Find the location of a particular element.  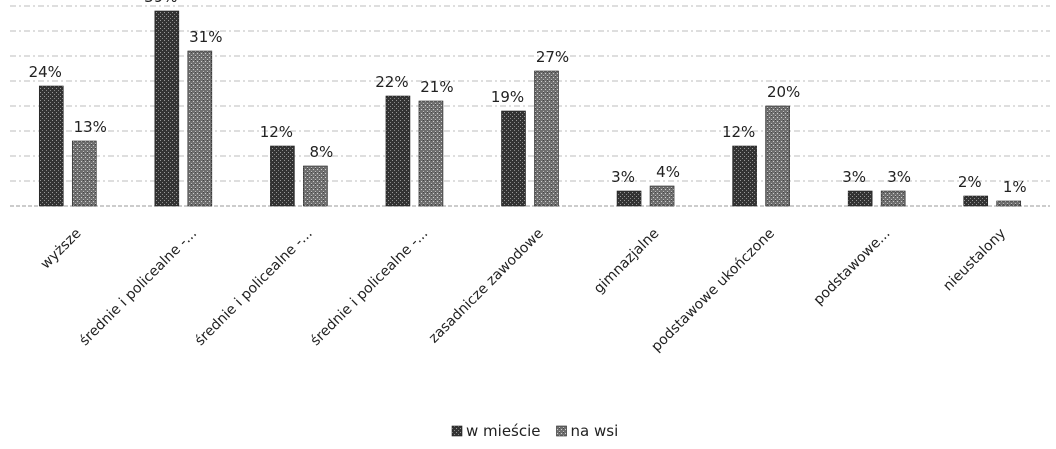

data-label: 13% is located at coordinates (90, 127).